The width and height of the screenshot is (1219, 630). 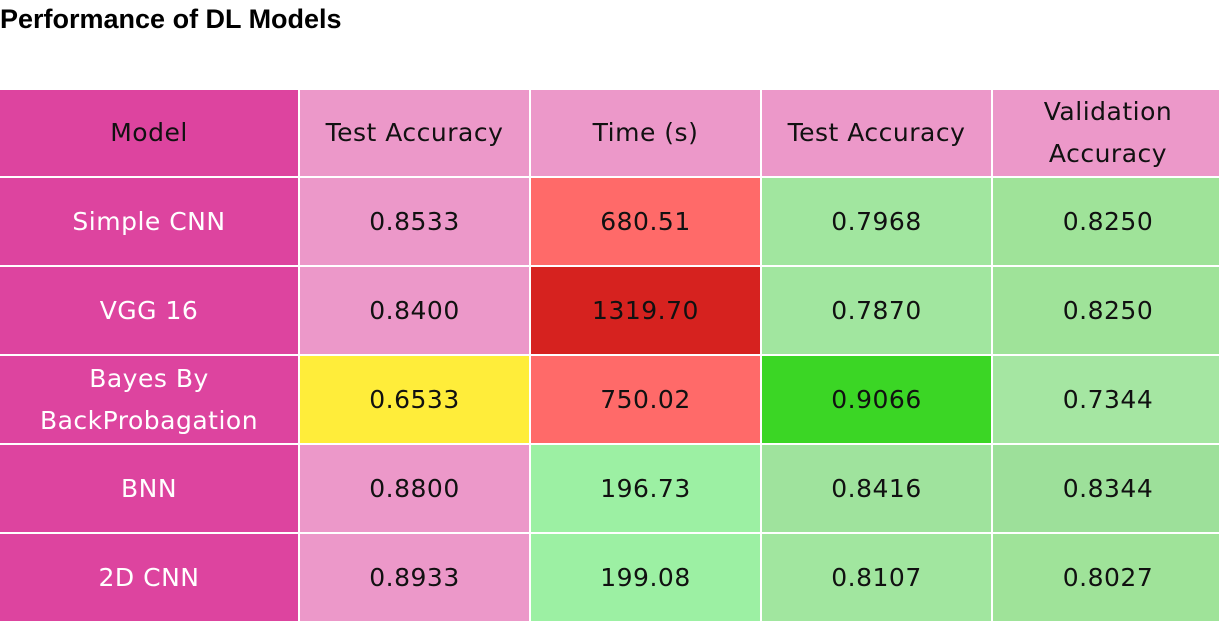 What do you see at coordinates (414, 221) in the screenshot?
I see `test-accuracy-1-cell: 0.8533` at bounding box center [414, 221].